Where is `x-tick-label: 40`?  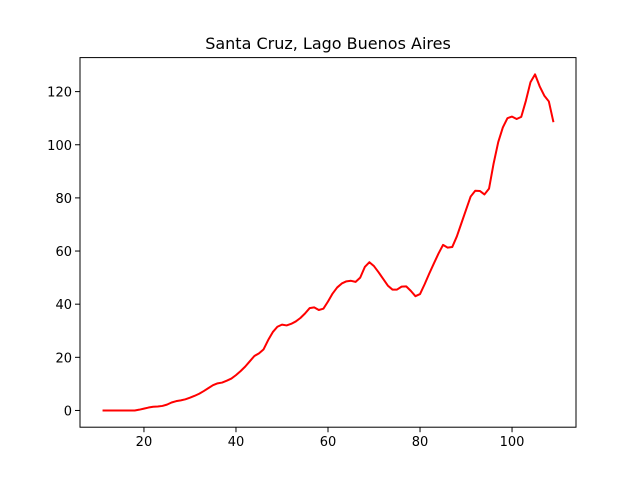 x-tick-label: 40 is located at coordinates (236, 442).